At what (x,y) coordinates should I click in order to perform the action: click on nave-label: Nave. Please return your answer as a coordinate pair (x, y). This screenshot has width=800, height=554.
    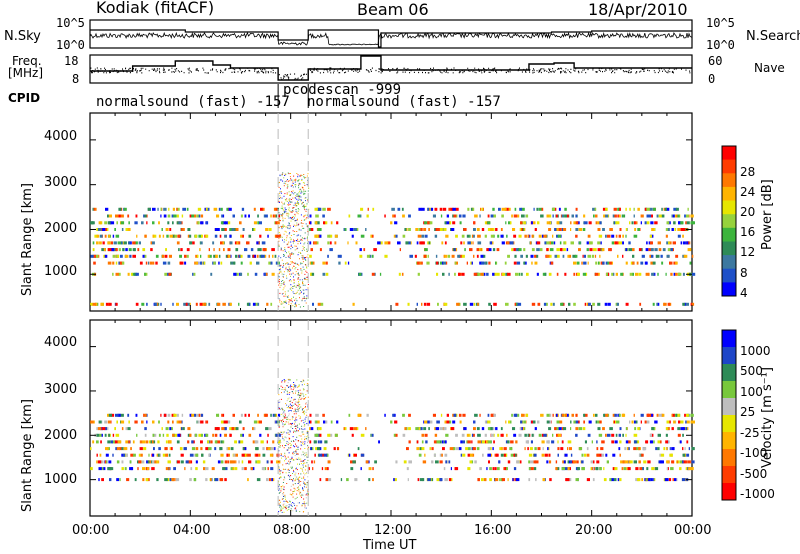
    Looking at the image, I should click on (769, 68).